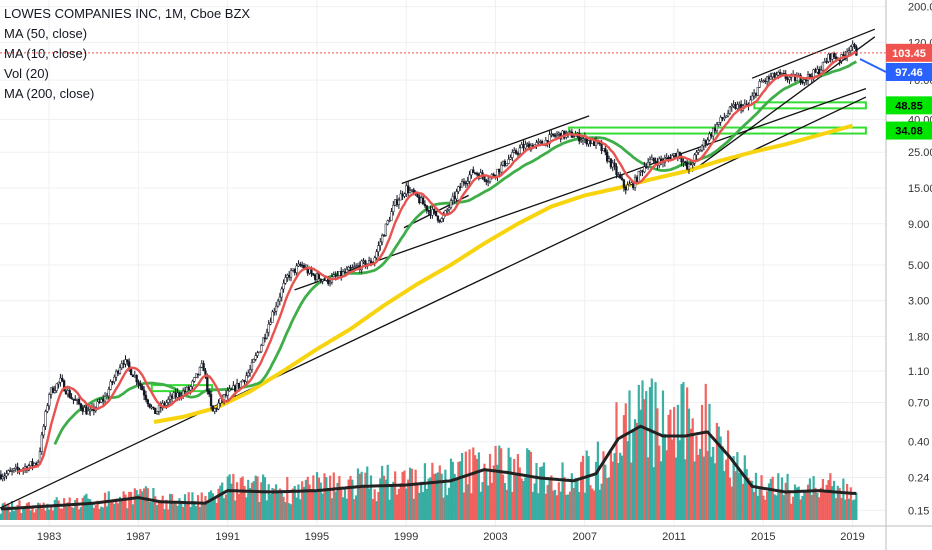  What do you see at coordinates (909, 73) in the screenshot?
I see `badge-label: 97.46` at bounding box center [909, 73].